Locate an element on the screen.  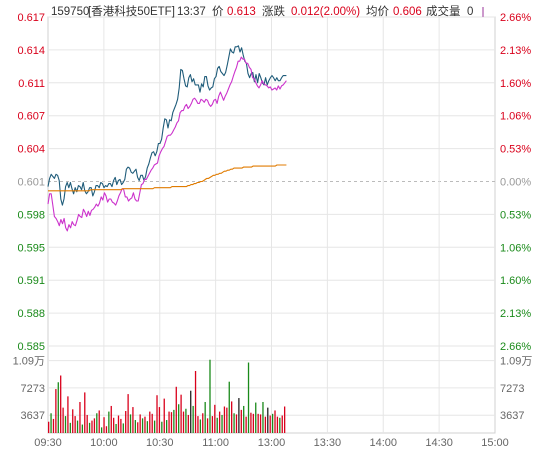
time-tick-label: 14:00 is located at coordinates (383, 443).